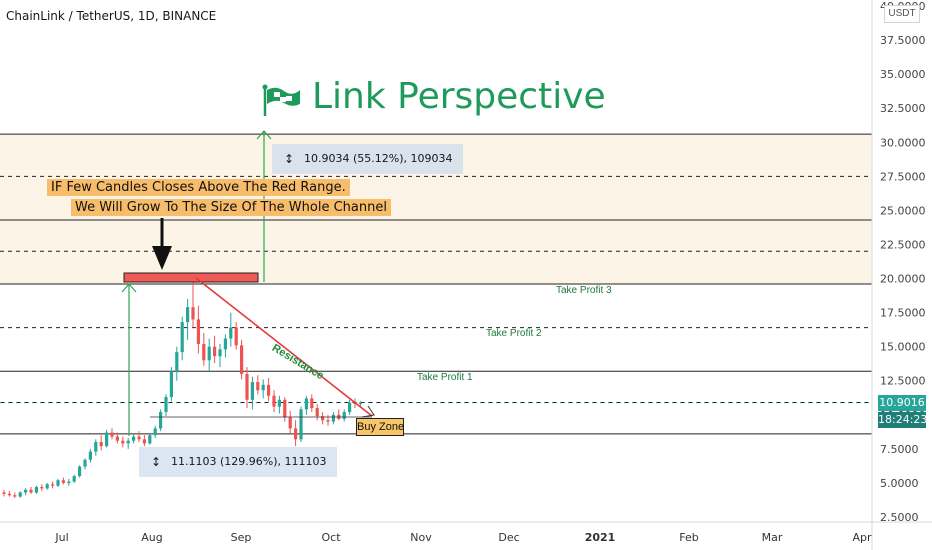 The width and height of the screenshot is (932, 550). I want to click on time-tick-label: Oct, so click(331, 537).